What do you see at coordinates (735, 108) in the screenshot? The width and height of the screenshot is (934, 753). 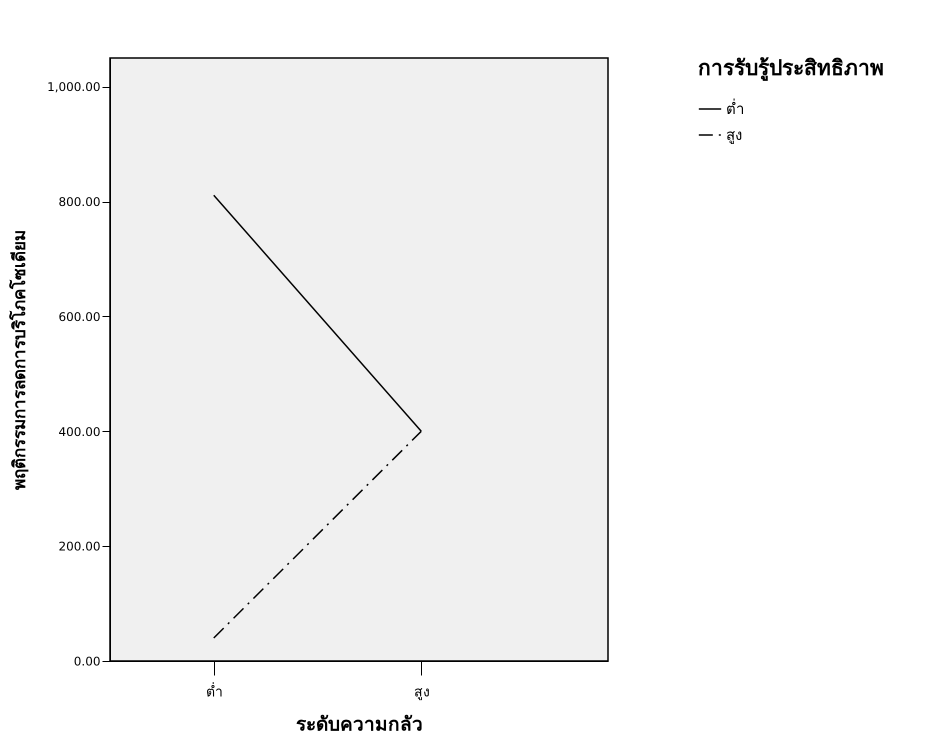 I see `legend-label: ต่ำ` at bounding box center [735, 108].